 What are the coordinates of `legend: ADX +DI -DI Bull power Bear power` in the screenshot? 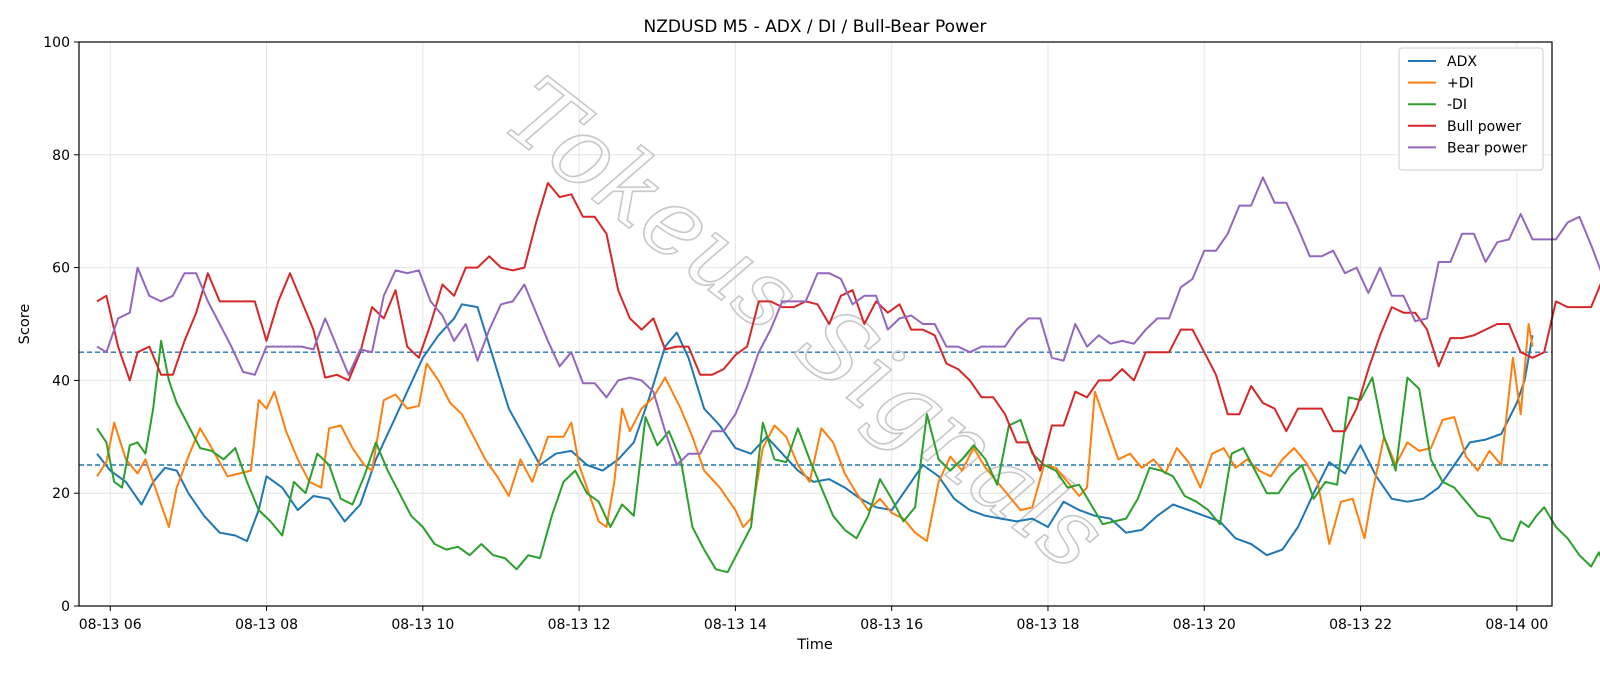 It's located at (1471, 109).